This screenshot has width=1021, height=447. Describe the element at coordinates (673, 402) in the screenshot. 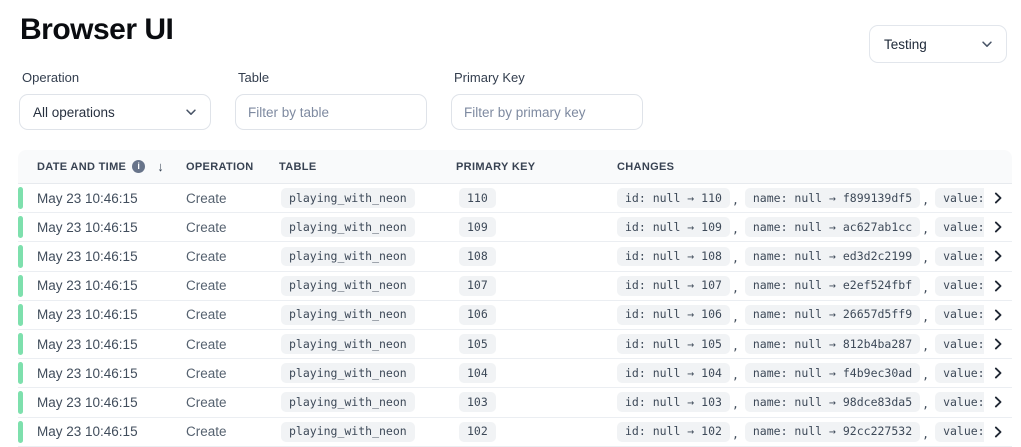

I see `change-badge: id: null → 103` at that location.